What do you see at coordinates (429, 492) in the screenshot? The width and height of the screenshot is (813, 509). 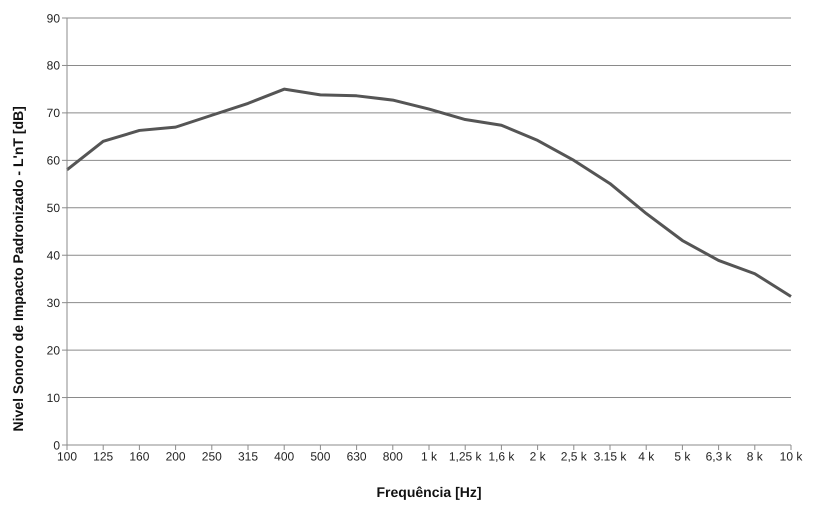 I see `x-axis-title: Frequência [Hz]` at bounding box center [429, 492].